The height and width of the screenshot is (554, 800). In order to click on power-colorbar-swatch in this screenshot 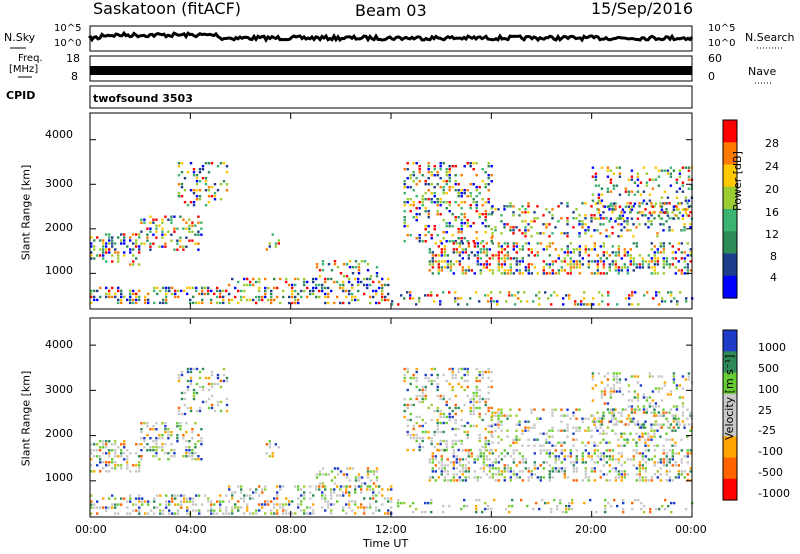, I will do `click(730, 131)`.